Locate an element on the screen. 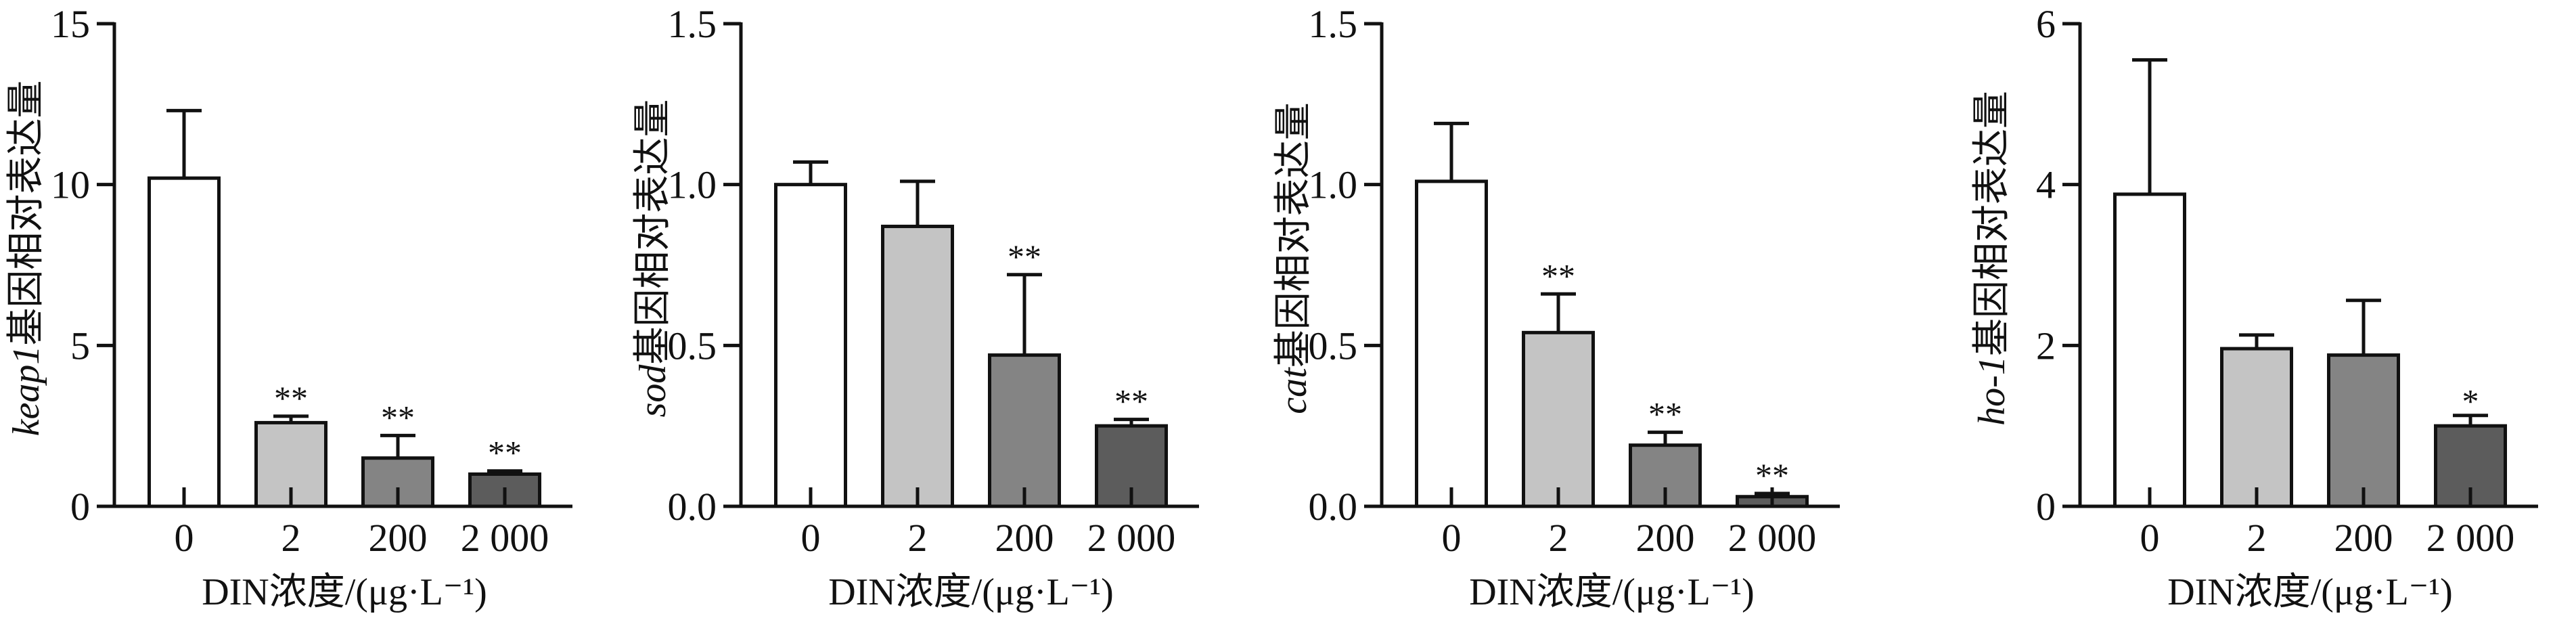  y-axis-label-gene: keap1 is located at coordinates (26, 391).